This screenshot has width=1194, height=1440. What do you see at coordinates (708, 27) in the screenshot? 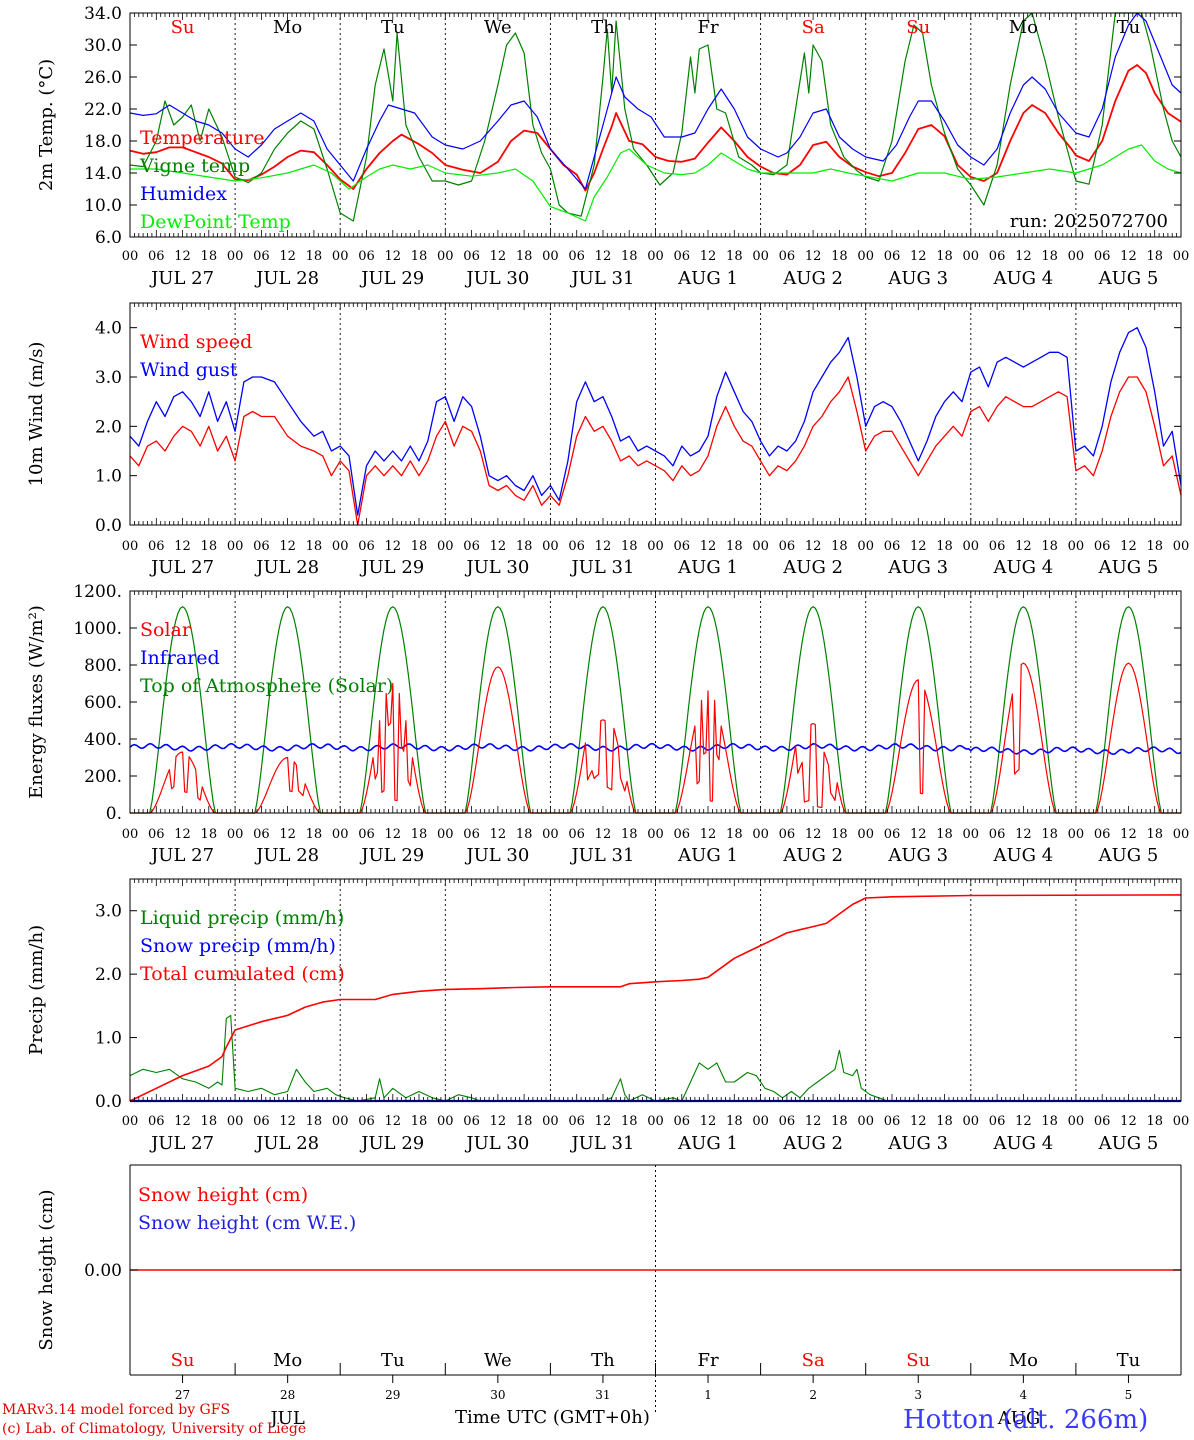
I see `weekday-label-top: Fr` at bounding box center [708, 27].